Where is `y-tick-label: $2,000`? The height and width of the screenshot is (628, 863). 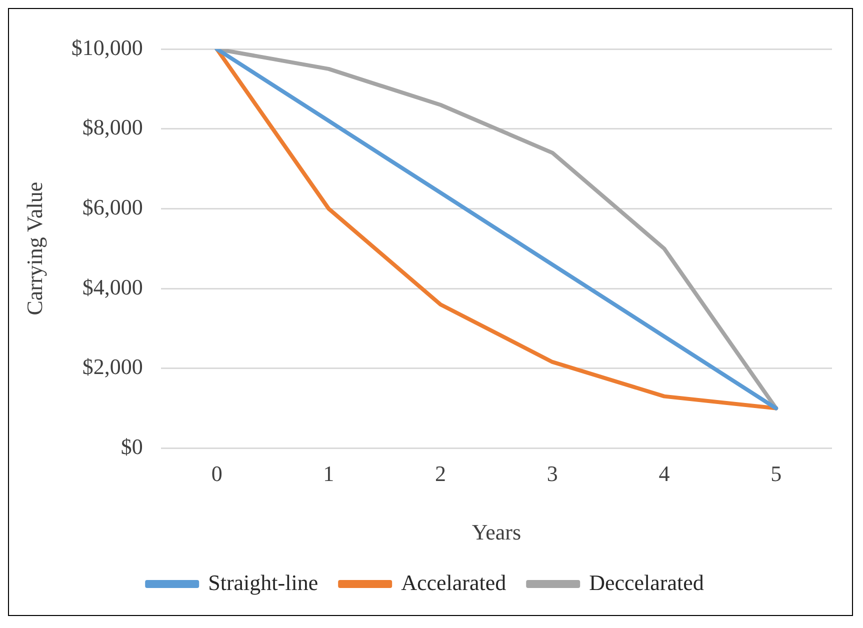 y-tick-label: $2,000 is located at coordinates (112, 367).